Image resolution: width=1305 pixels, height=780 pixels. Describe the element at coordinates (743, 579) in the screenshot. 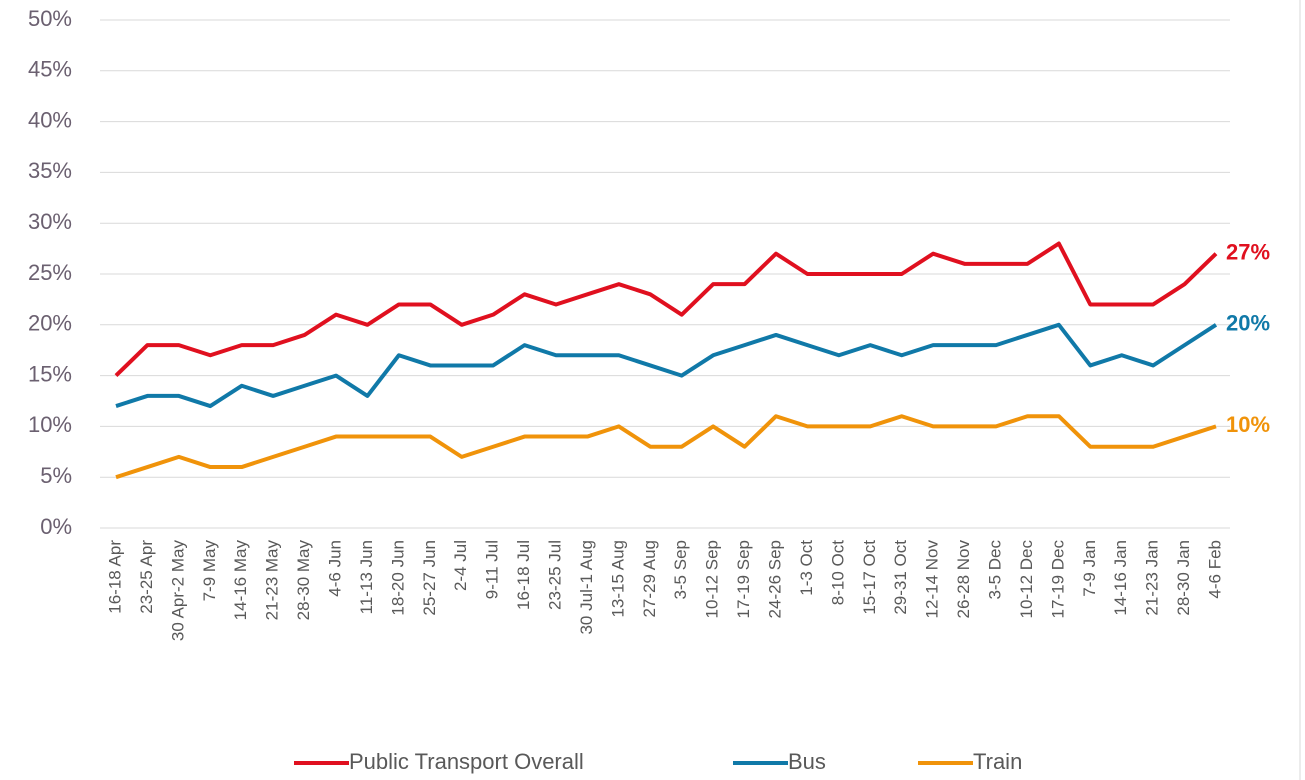

I see `x-tick-label: 17-19 Sep` at that location.